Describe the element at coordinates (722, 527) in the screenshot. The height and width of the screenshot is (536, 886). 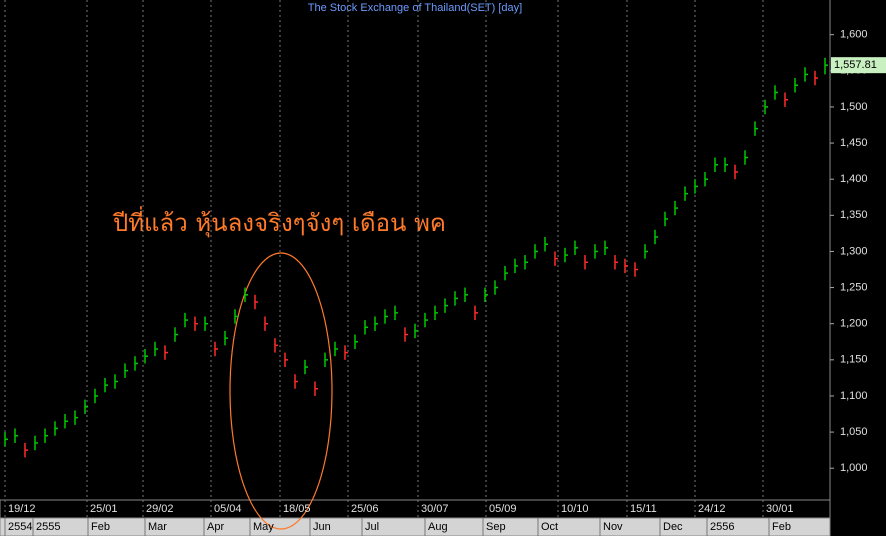
I see `x-tick-label: 2556` at that location.